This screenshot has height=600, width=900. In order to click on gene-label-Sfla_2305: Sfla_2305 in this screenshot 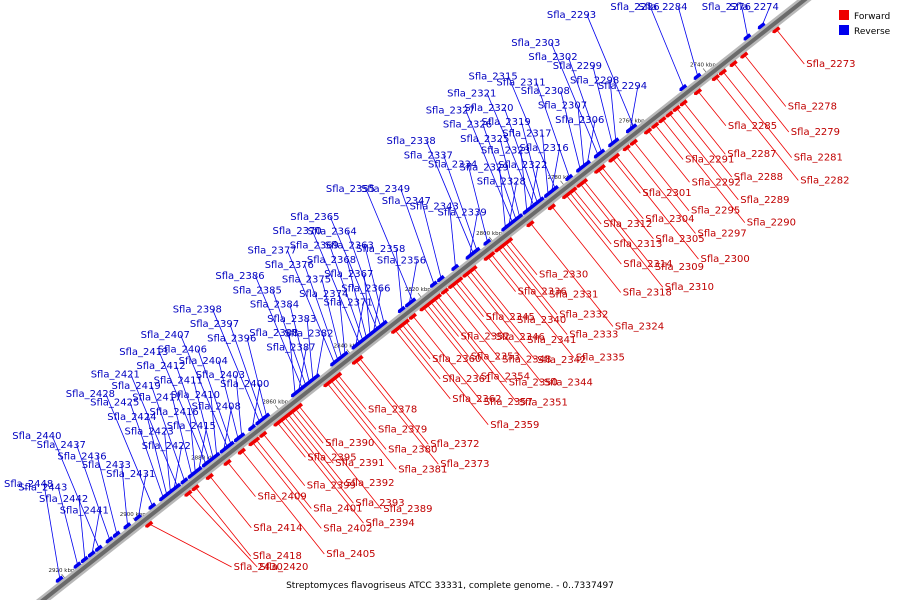, I will do `click(679, 239)`.